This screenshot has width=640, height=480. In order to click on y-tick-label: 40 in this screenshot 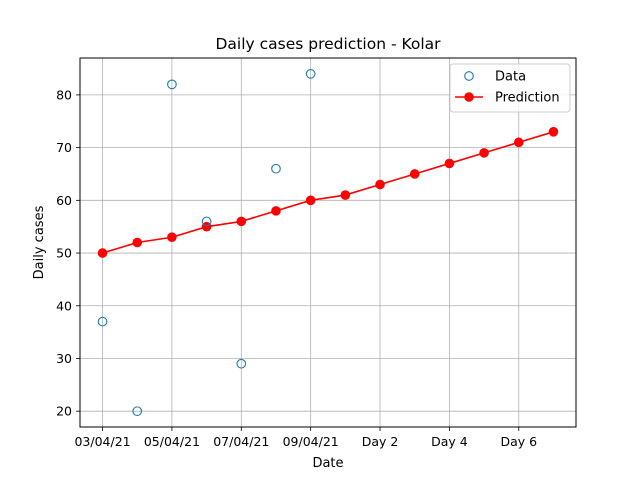, I will do `click(64, 305)`.